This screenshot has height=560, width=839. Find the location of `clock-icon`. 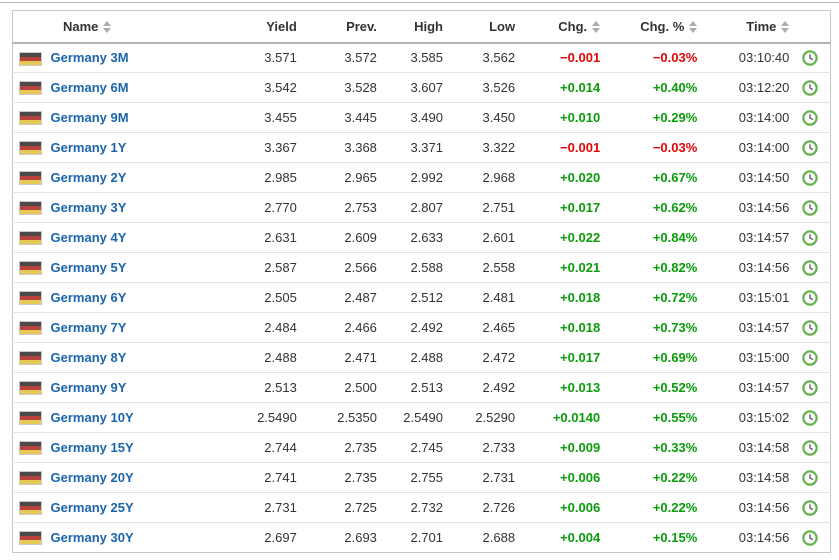

clock-icon is located at coordinates (809, 388).